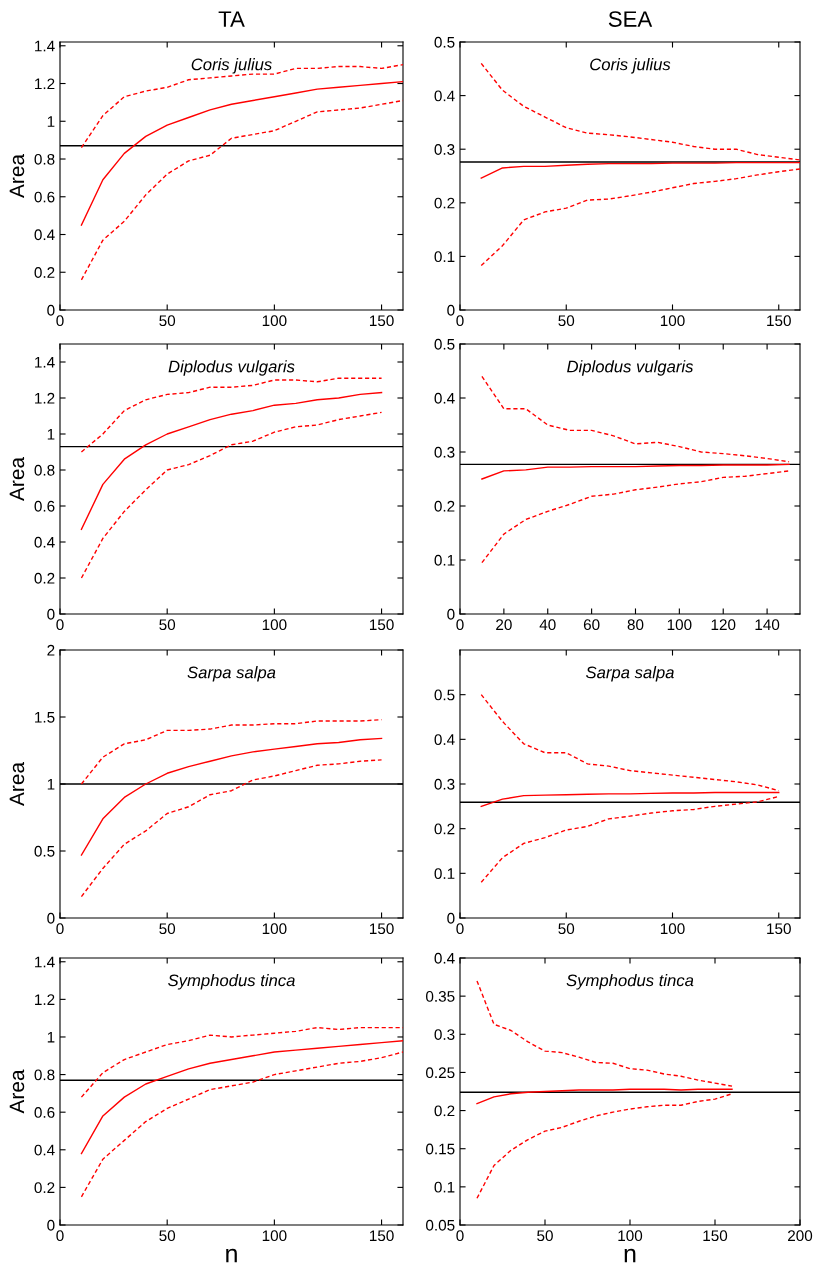 This screenshot has height=1265, width=816. I want to click on text: Sarpa salpa, so click(630, 674).